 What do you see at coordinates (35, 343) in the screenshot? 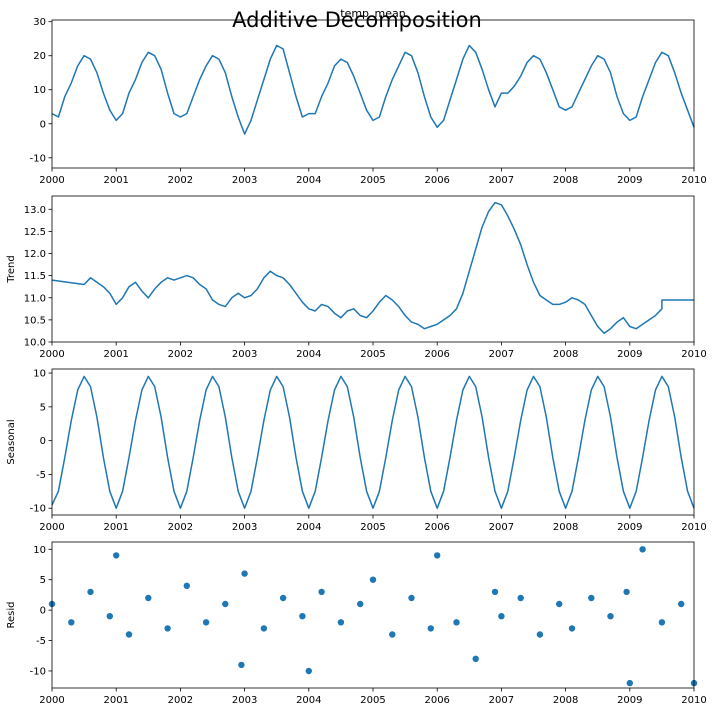
I see `y-tick-label: 10.0` at bounding box center [35, 343].